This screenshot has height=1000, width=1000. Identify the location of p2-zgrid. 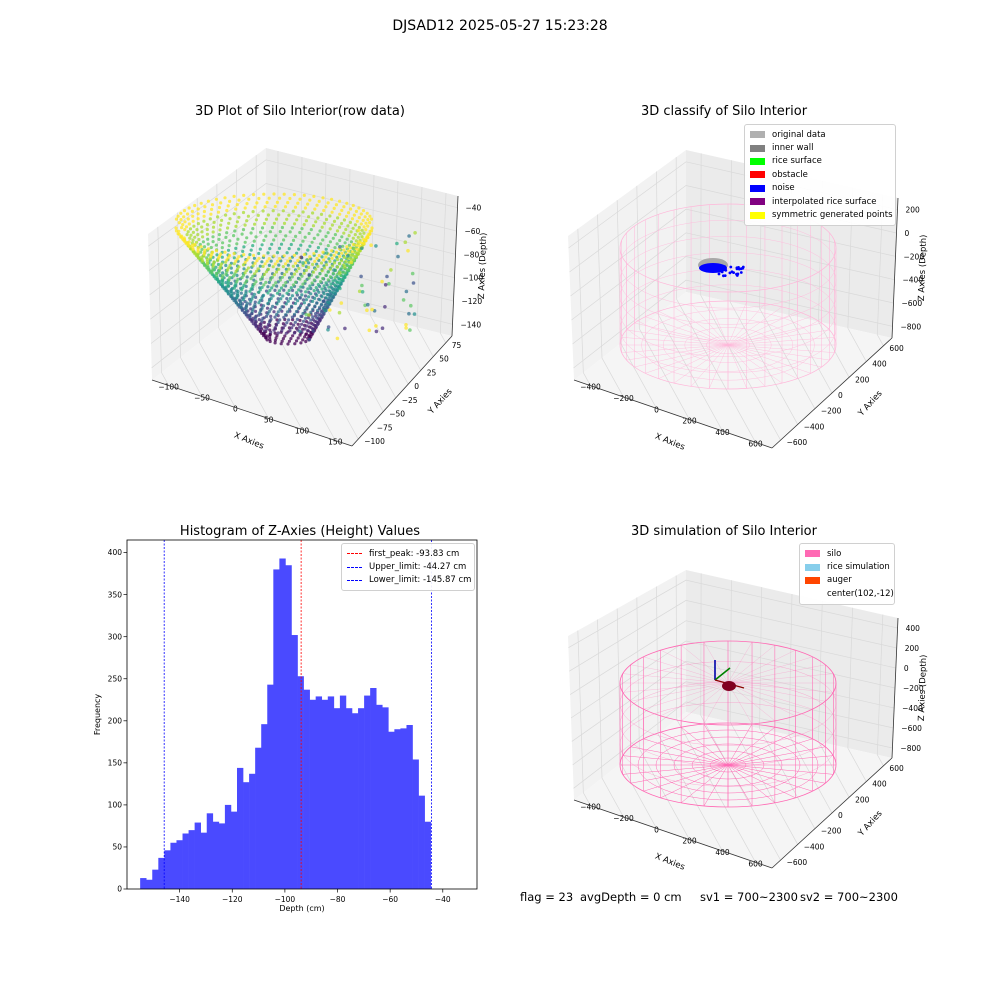
(733, 324).